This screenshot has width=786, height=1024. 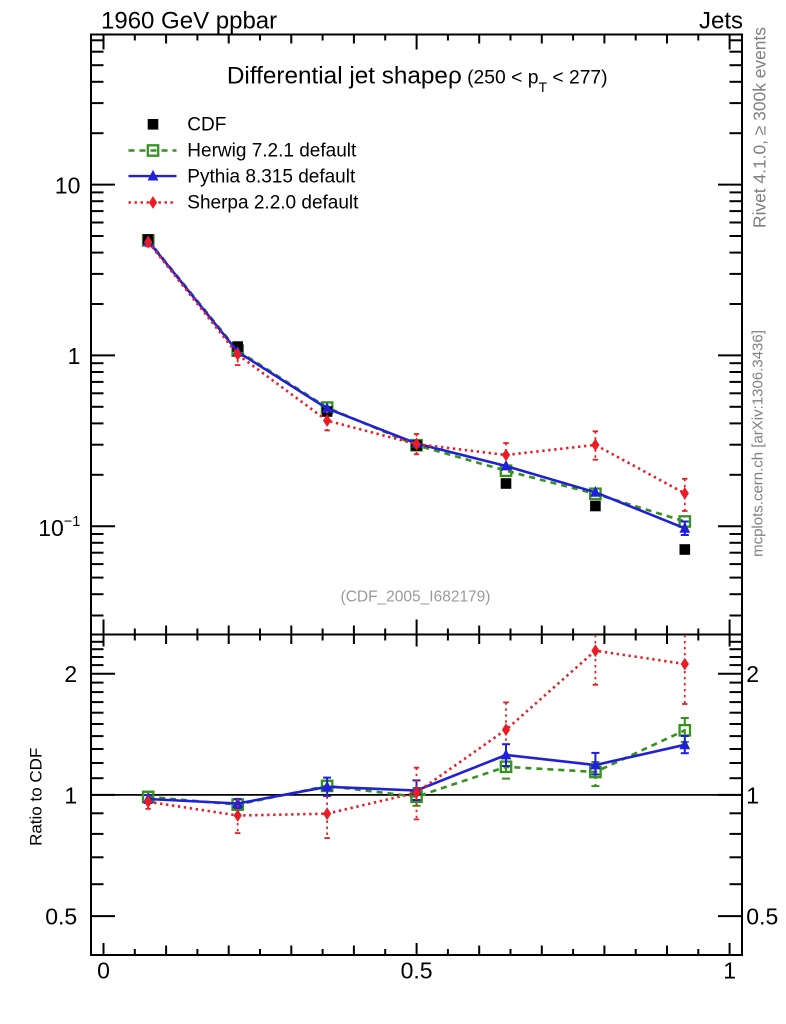 What do you see at coordinates (416, 597) in the screenshot?
I see `svg-text: (CDF_2005_I682179)` at bounding box center [416, 597].